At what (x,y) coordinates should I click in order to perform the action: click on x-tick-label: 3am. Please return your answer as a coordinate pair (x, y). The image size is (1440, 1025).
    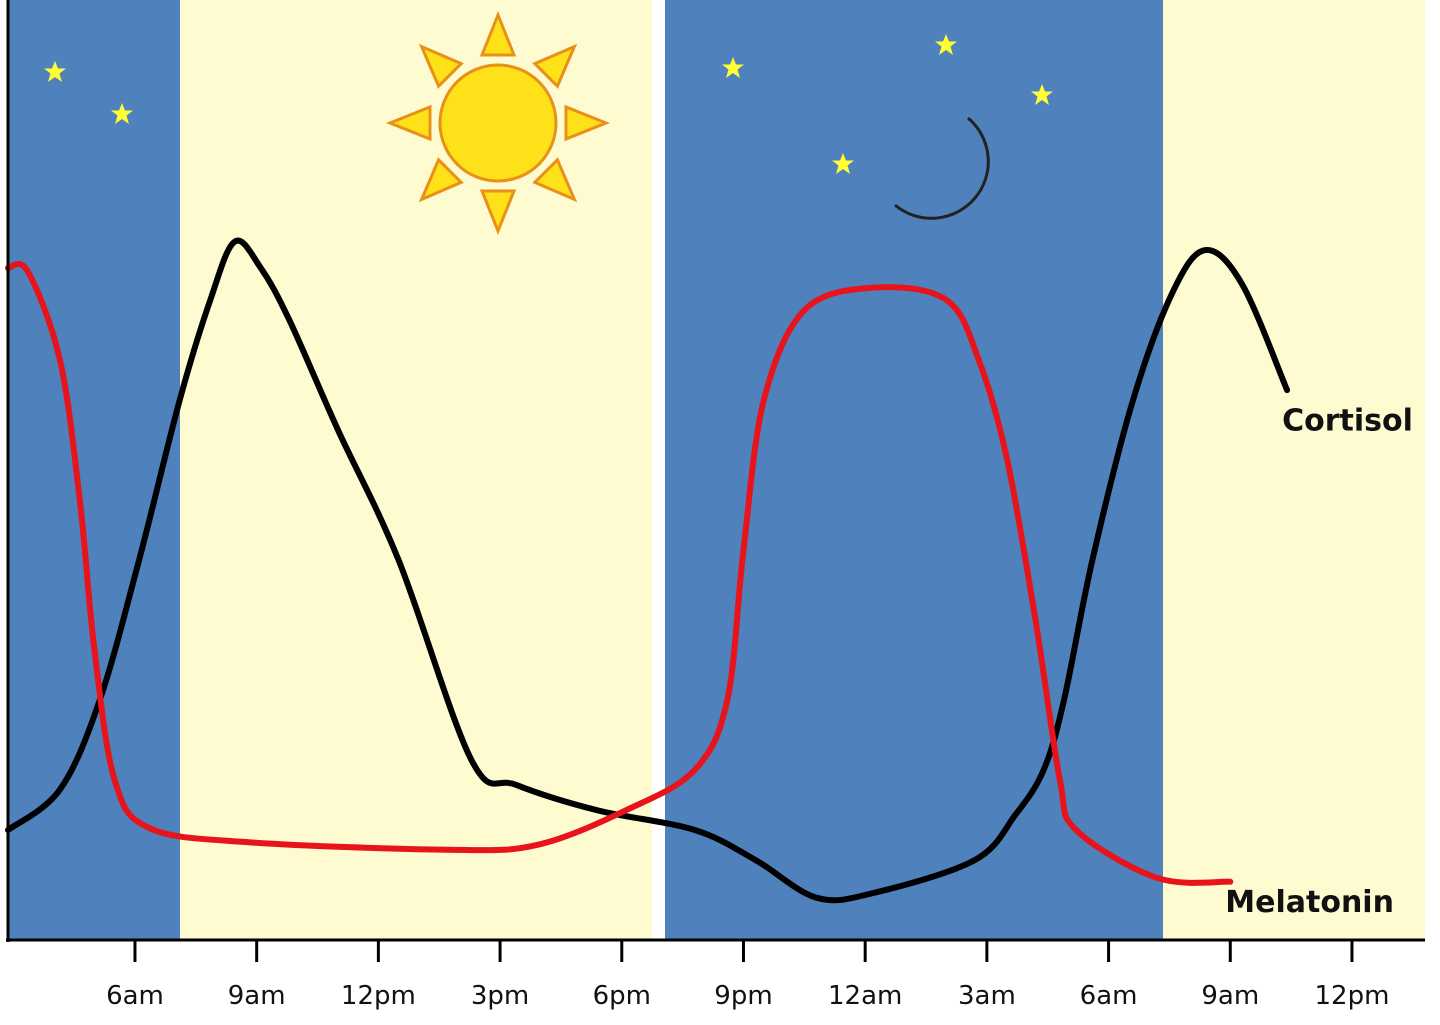
    Looking at the image, I should click on (987, 996).